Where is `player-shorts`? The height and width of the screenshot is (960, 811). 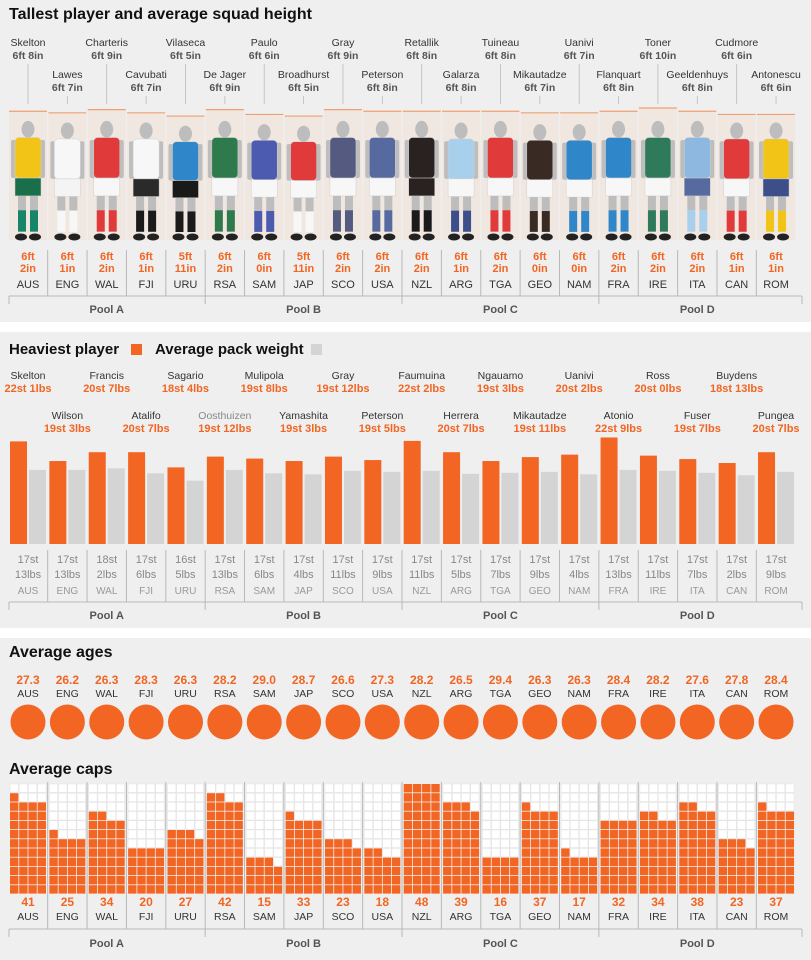 player-shorts is located at coordinates (658, 187).